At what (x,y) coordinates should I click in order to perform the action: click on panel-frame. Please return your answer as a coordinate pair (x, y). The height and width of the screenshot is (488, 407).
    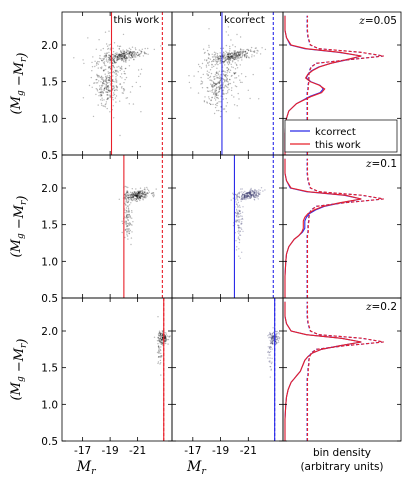
    Looking at the image, I should click on (227, 369).